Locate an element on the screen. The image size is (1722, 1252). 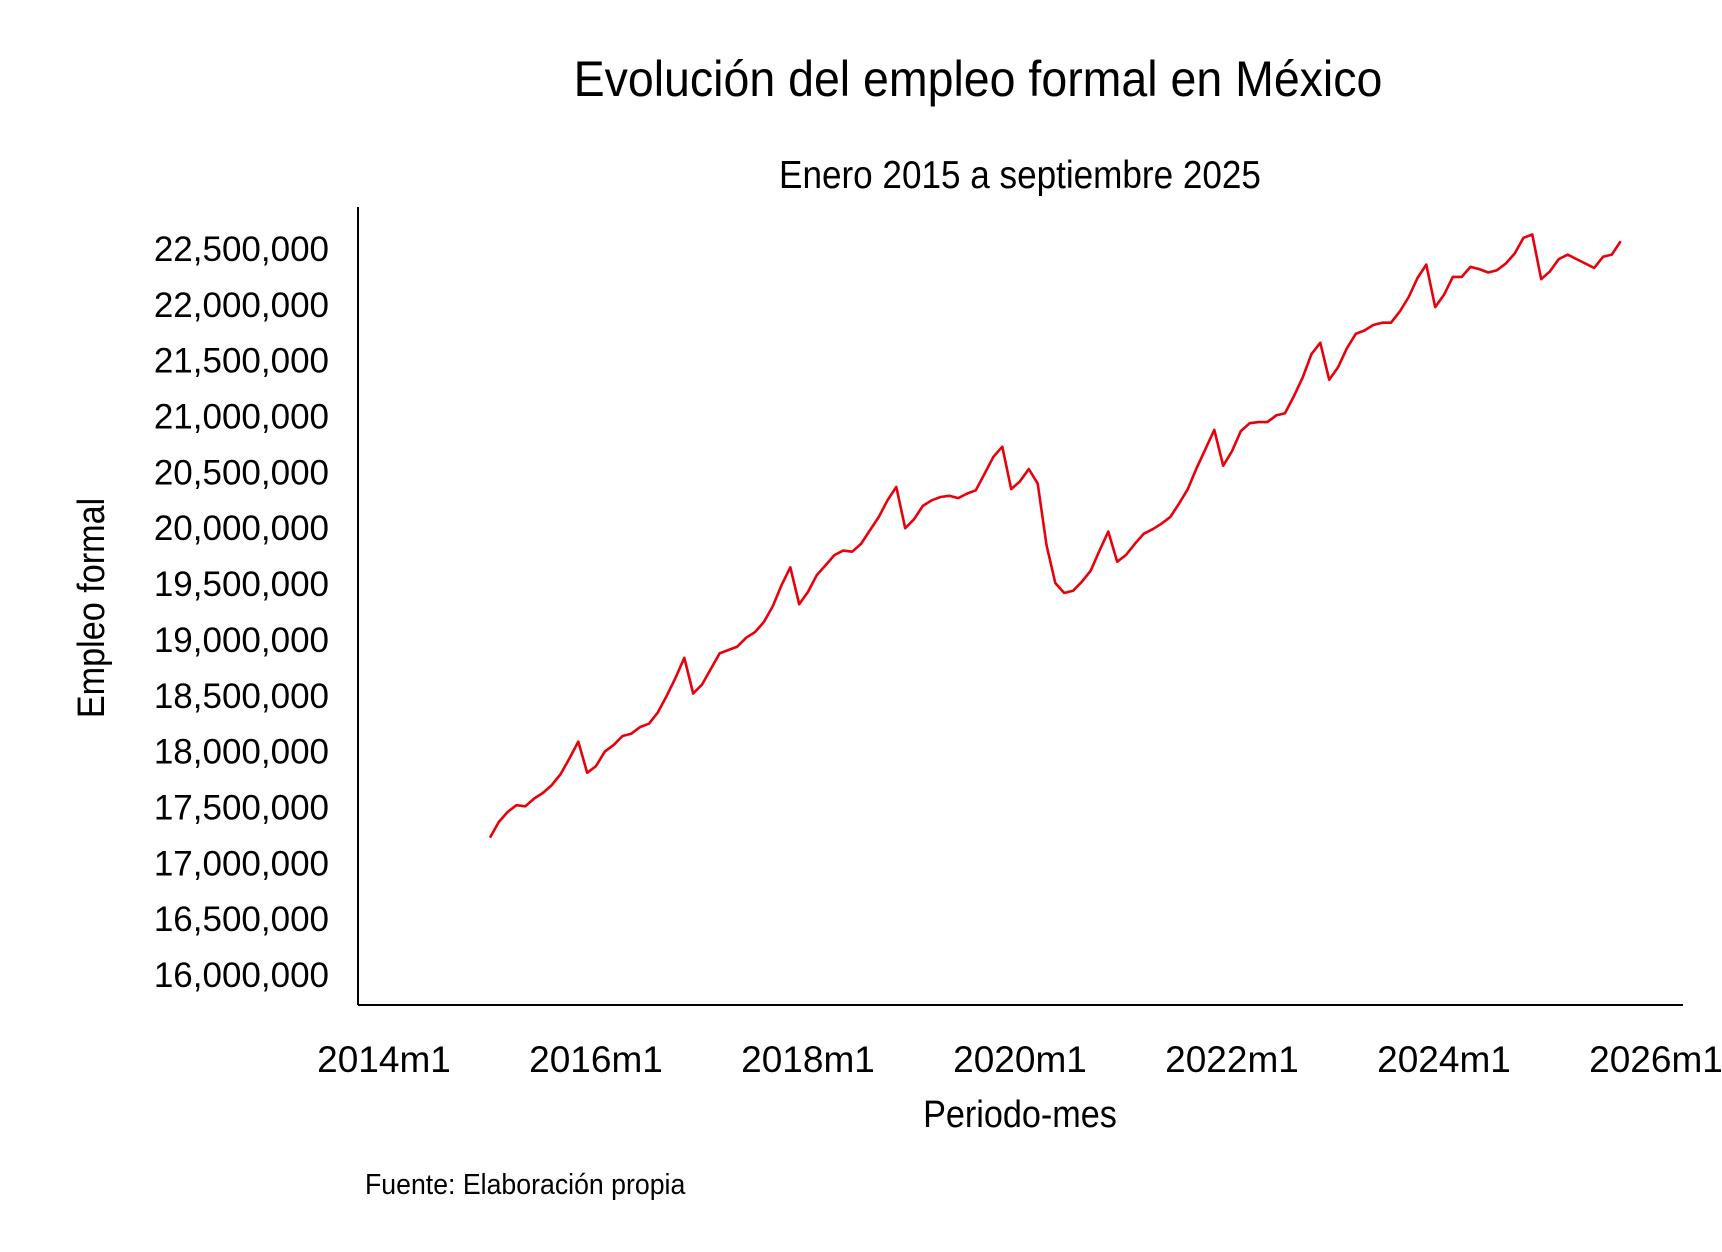
x-tick-label: 2016m1 is located at coordinates (596, 1059).